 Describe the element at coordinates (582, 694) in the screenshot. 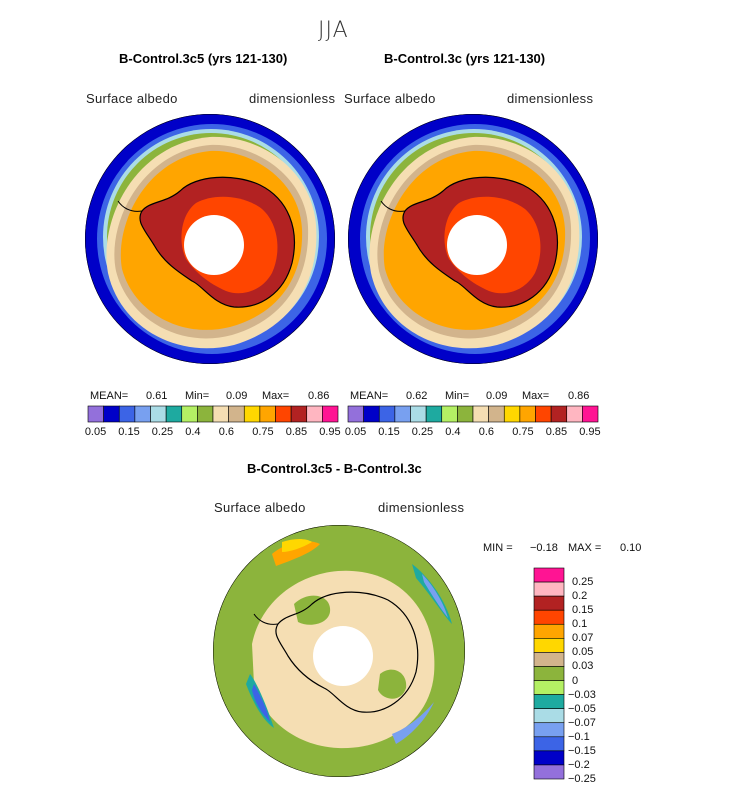

I see `diff-colorbar-tick-label: −0.03` at that location.